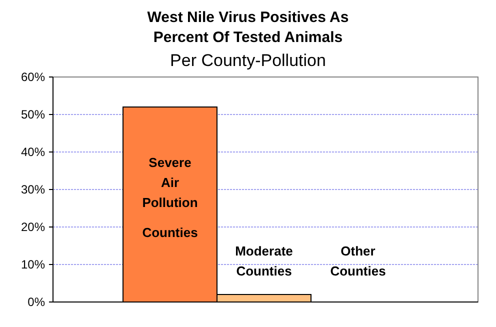  What do you see at coordinates (170, 197) in the screenshot?
I see `x-tick-label: Severe Air Pollution Counties` at bounding box center [170, 197].